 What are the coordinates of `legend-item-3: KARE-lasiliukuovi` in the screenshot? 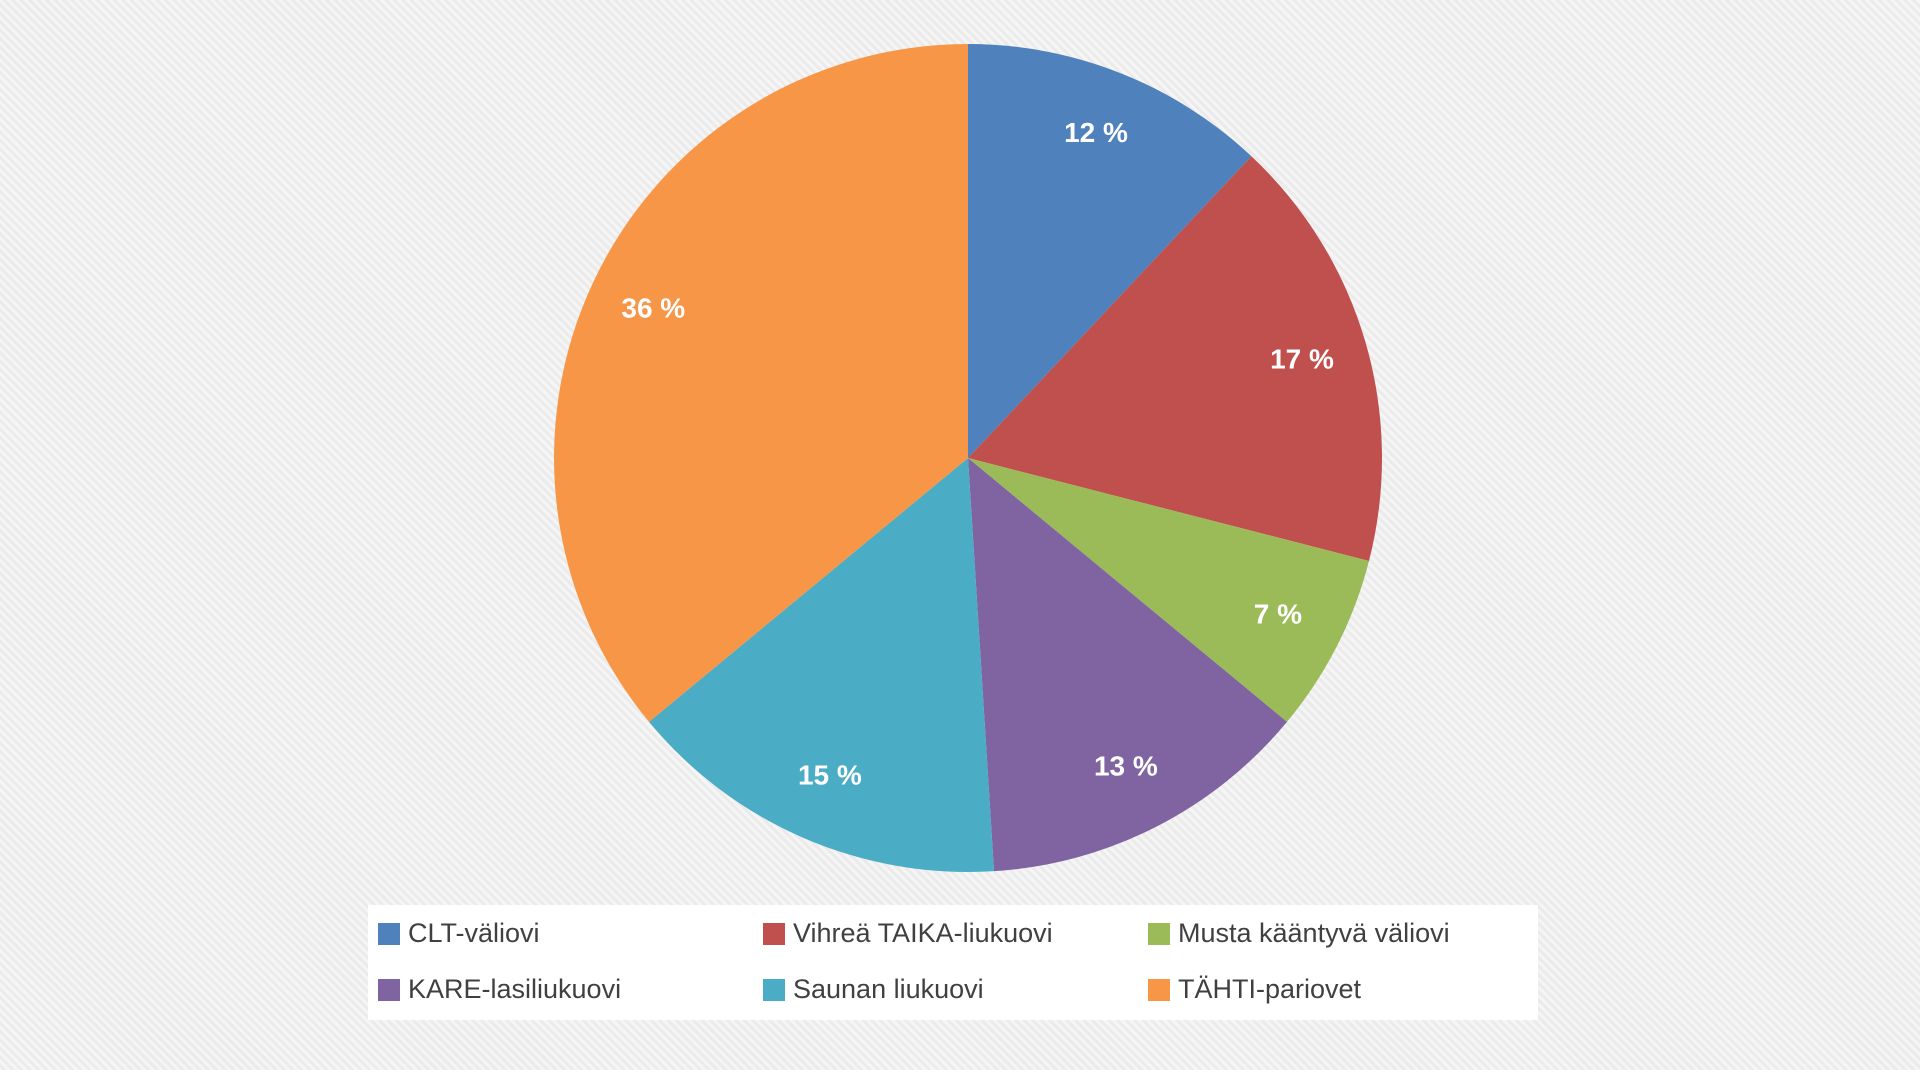 It's located at (570, 989).